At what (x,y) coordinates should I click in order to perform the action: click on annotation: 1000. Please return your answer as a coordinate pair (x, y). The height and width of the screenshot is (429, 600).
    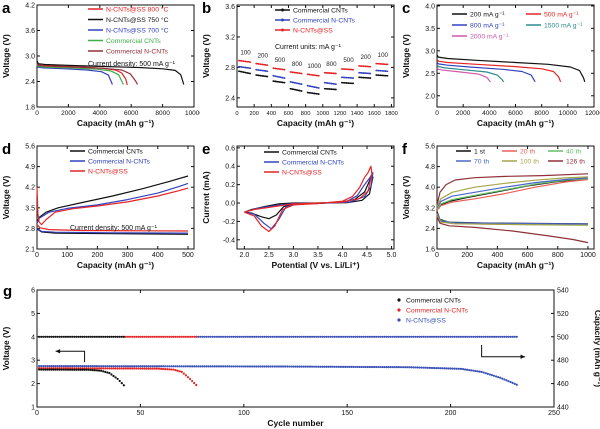
    Looking at the image, I should click on (314, 66).